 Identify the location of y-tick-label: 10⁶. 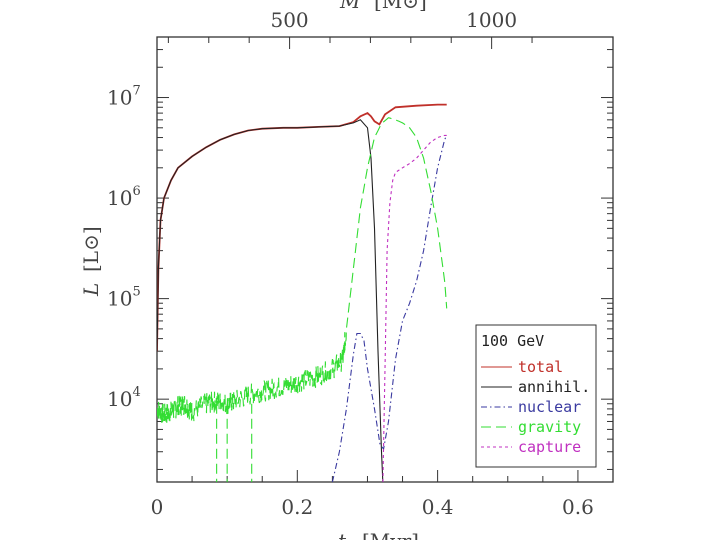
(124, 197).